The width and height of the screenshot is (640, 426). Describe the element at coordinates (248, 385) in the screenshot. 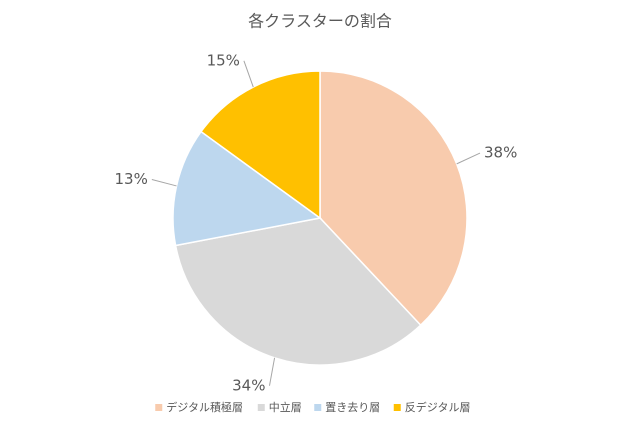

I see `data-label: 34%` at that location.